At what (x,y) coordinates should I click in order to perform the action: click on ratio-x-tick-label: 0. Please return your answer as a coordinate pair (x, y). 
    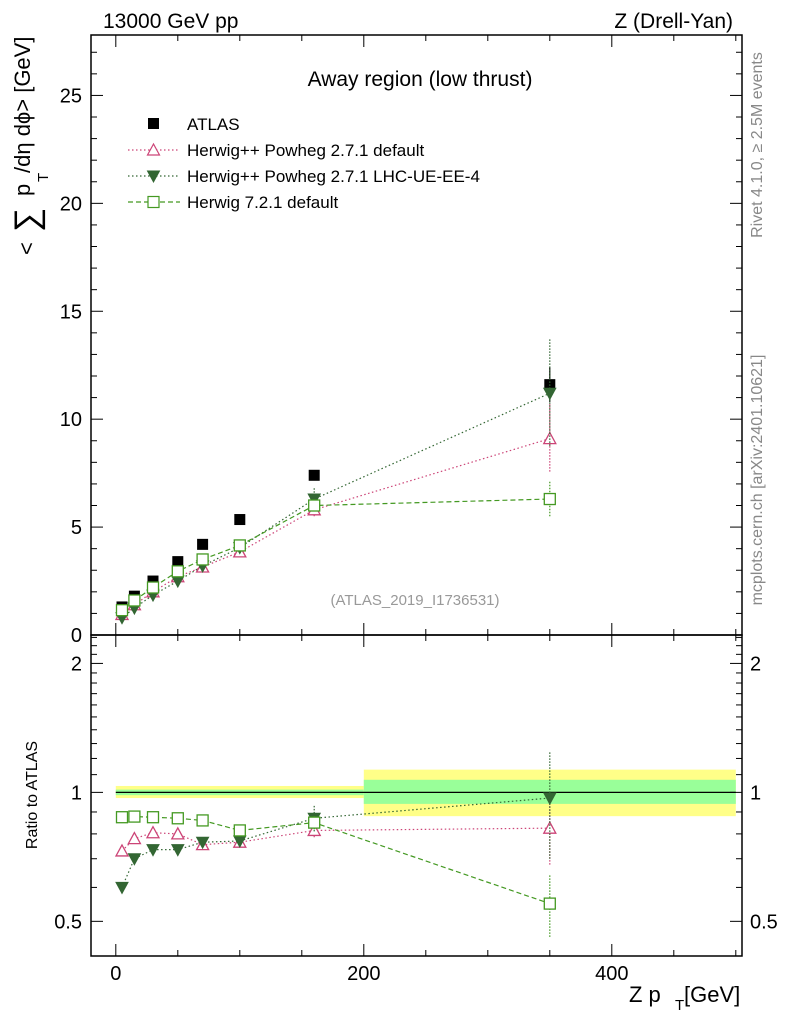
    Looking at the image, I should click on (115, 974).